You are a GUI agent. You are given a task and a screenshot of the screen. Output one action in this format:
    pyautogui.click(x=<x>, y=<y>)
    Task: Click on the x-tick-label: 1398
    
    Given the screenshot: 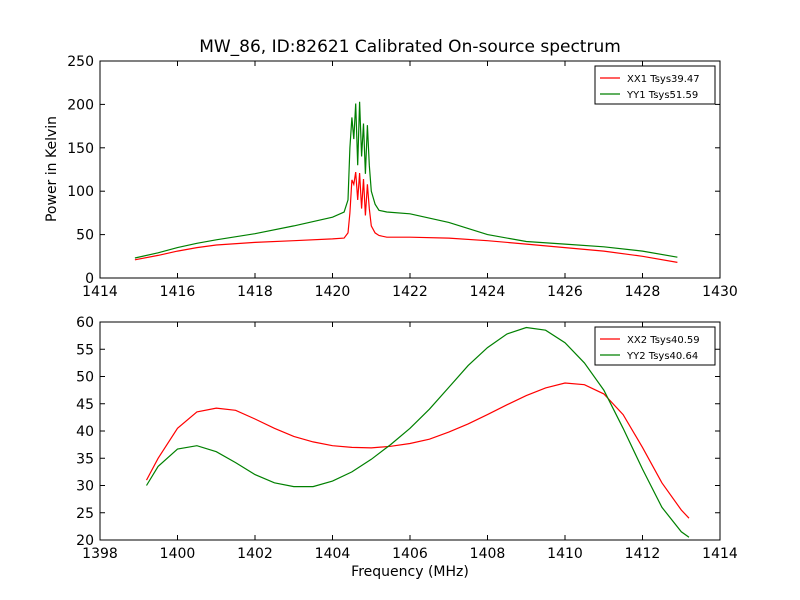 What is the action you would take?
    pyautogui.click(x=100, y=554)
    